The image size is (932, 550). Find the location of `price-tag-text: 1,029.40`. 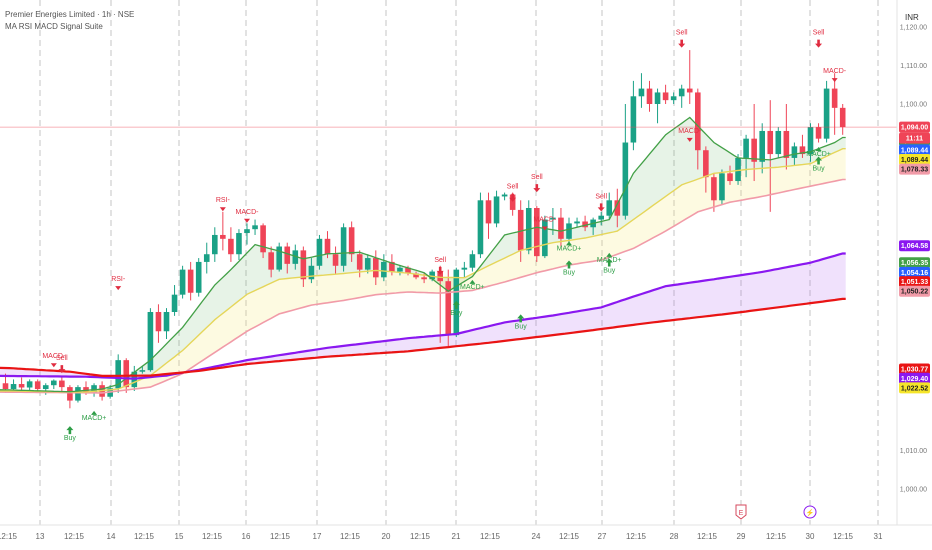

price-tag-text: 1,029.40 is located at coordinates (914, 379).